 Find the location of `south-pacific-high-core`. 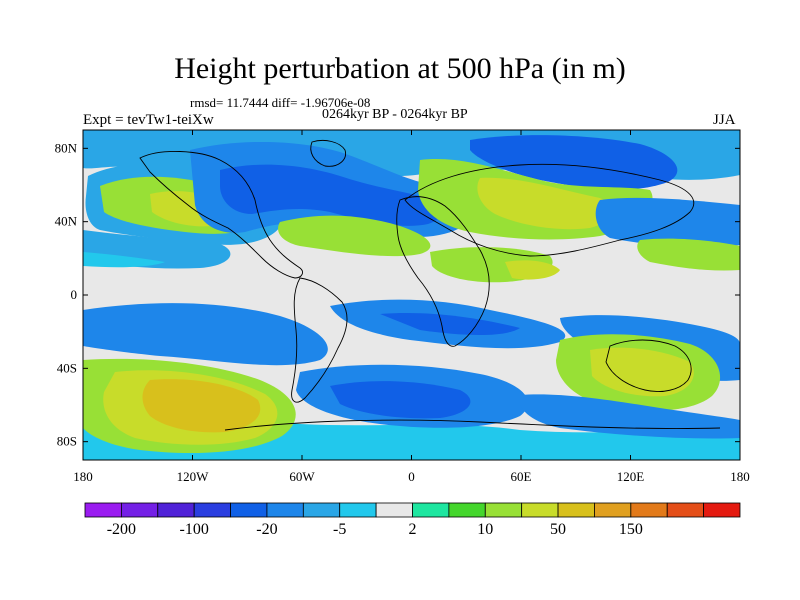

south-pacific-high-core is located at coordinates (201, 406).